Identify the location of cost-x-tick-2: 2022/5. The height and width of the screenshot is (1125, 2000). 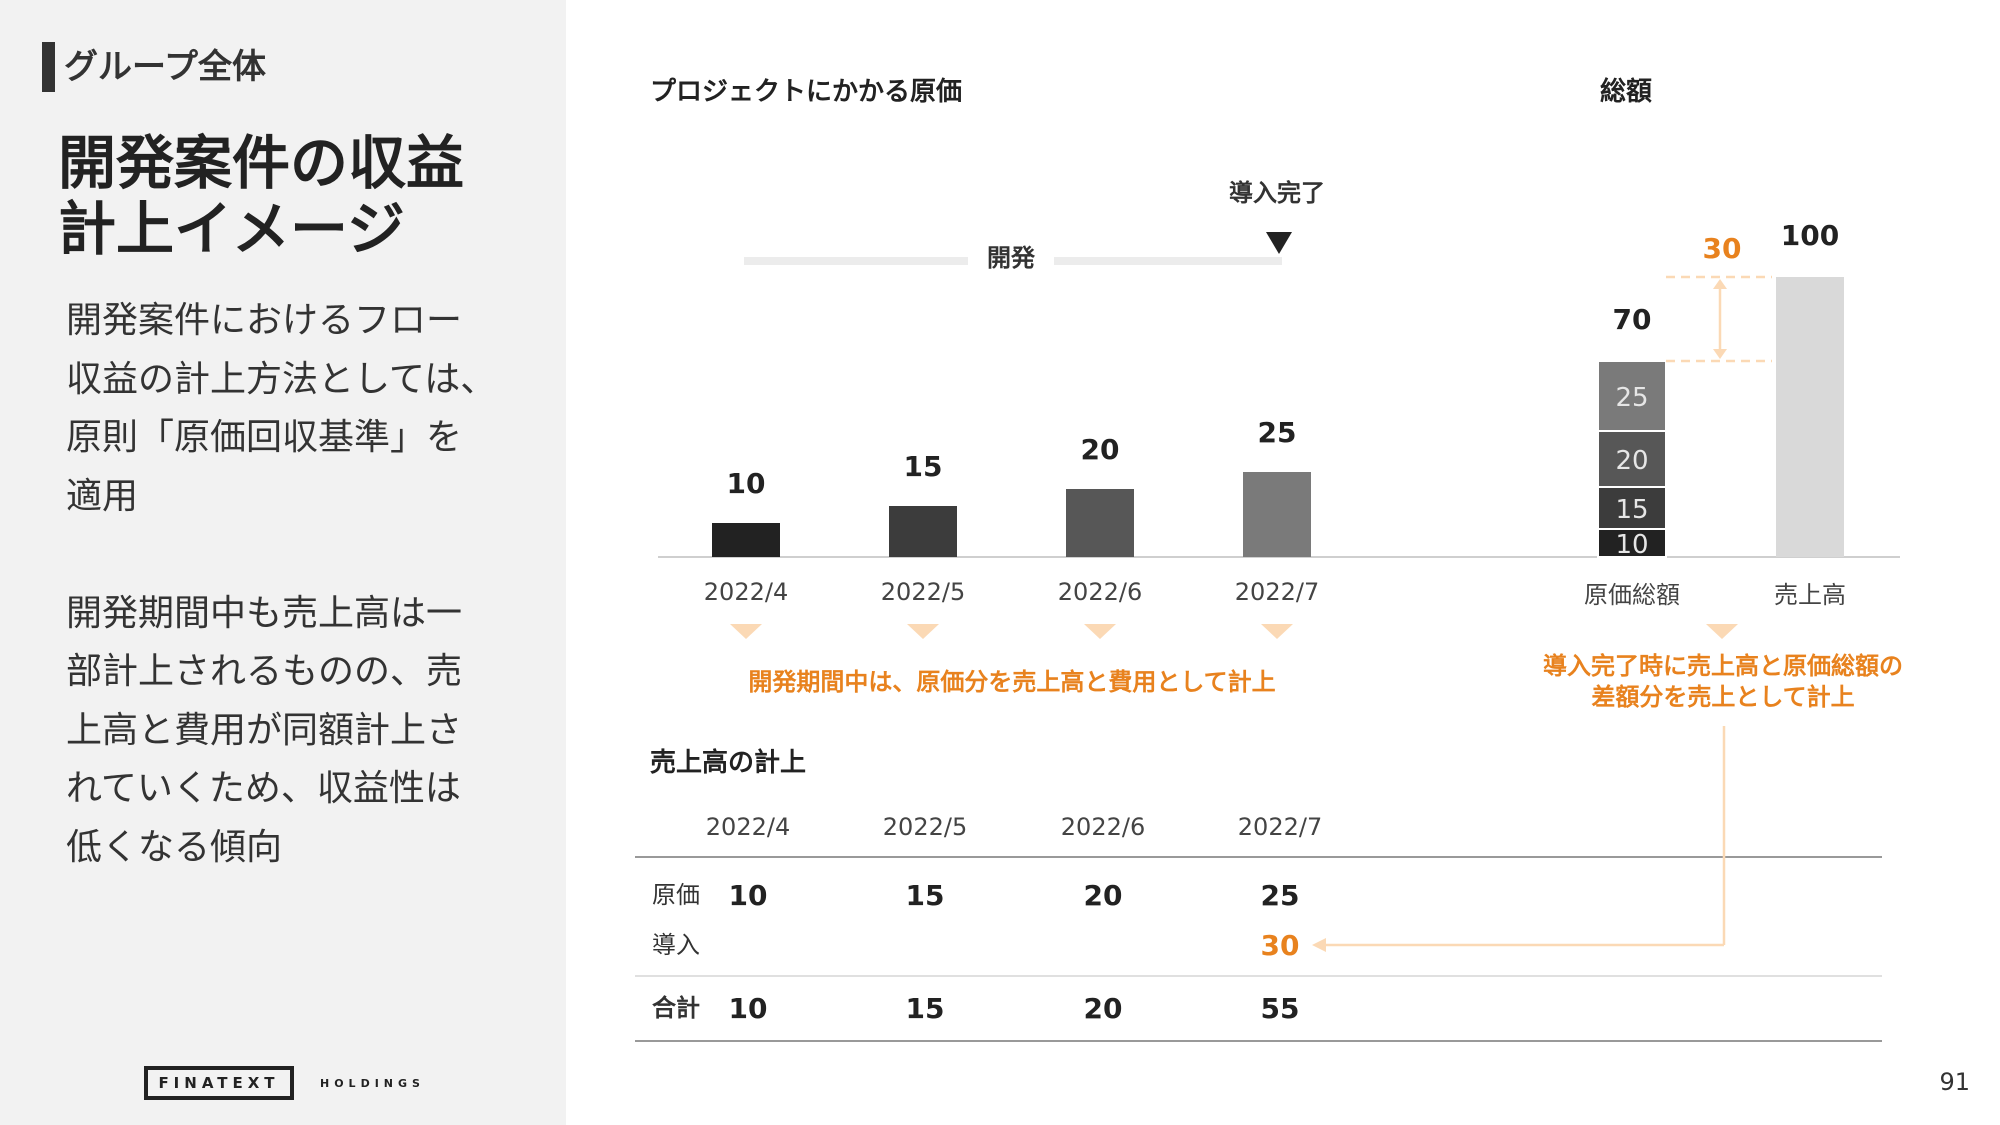
(923, 592).